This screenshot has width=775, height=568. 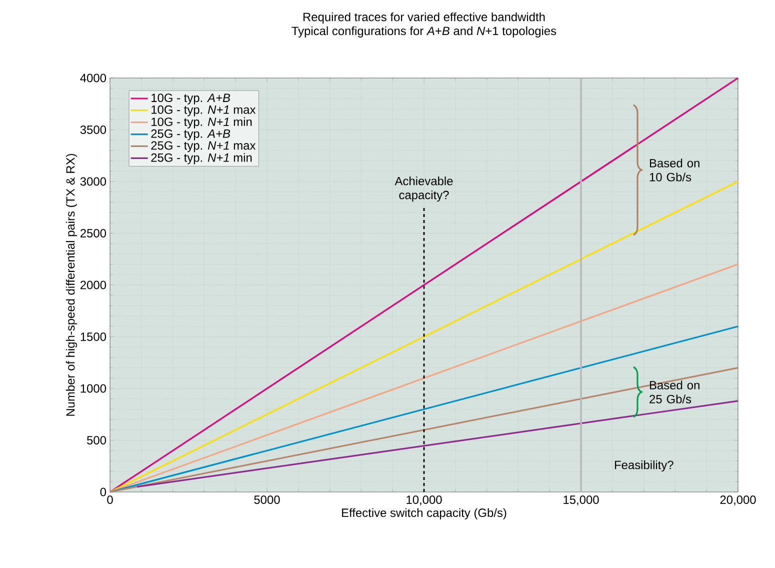 What do you see at coordinates (202, 122) in the screenshot?
I see `legend-label: 10G - typ. N+1 min` at bounding box center [202, 122].